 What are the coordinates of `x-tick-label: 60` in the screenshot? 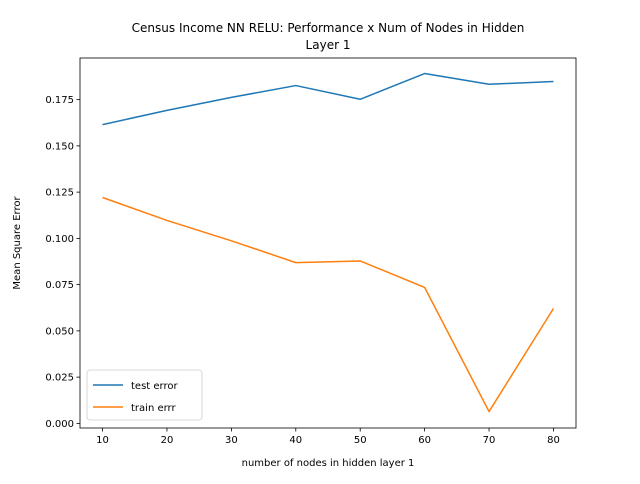 It's located at (424, 440).